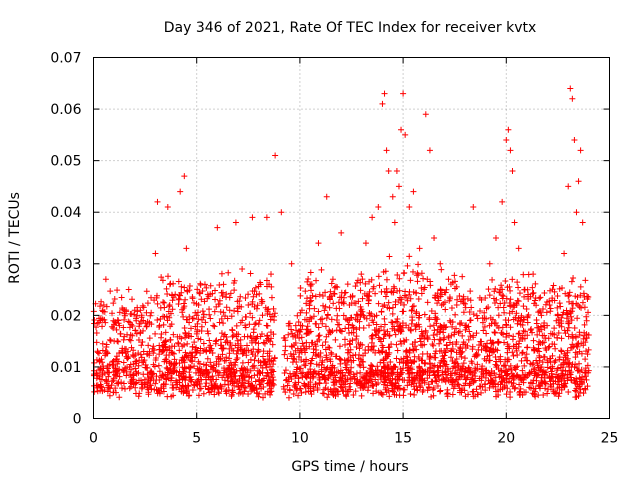 This screenshot has height=480, width=640. I want to click on x-tick-label: 0, so click(93, 439).